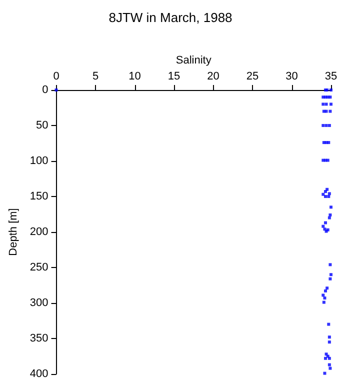 The width and height of the screenshot is (341, 384). I want to click on chart-title: 8JTW in March, 1988, so click(170, 17).